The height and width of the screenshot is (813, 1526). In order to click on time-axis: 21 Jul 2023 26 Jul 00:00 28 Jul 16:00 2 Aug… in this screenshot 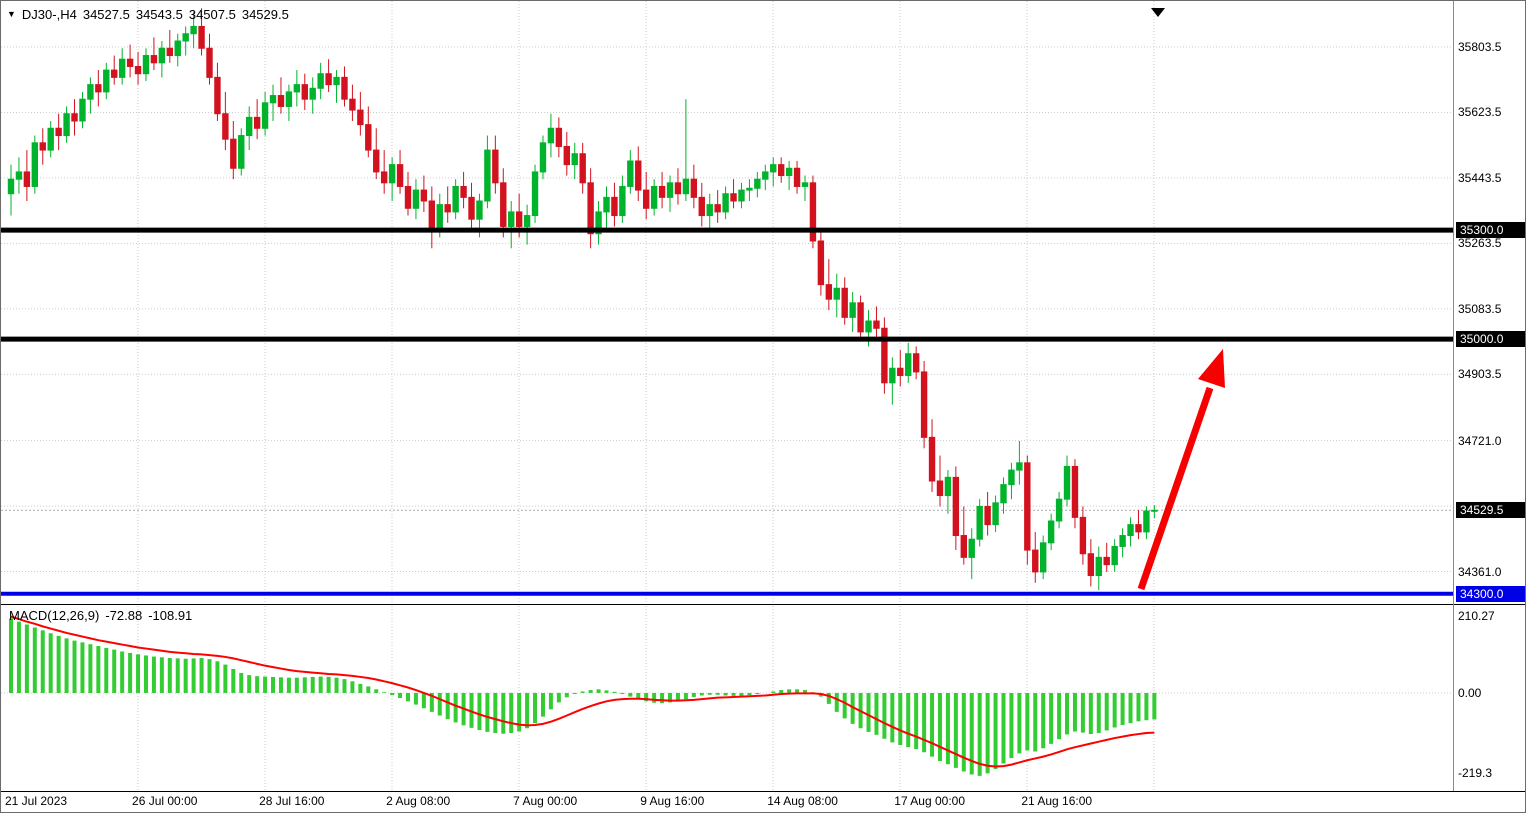, I will do `click(763, 803)`.